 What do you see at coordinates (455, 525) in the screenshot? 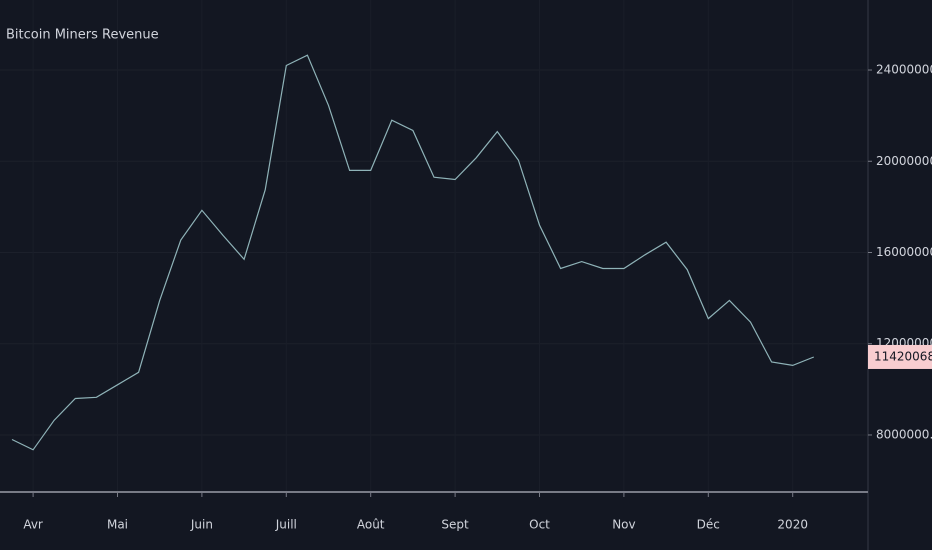
I see `x-tick-label: Sept` at bounding box center [455, 525].